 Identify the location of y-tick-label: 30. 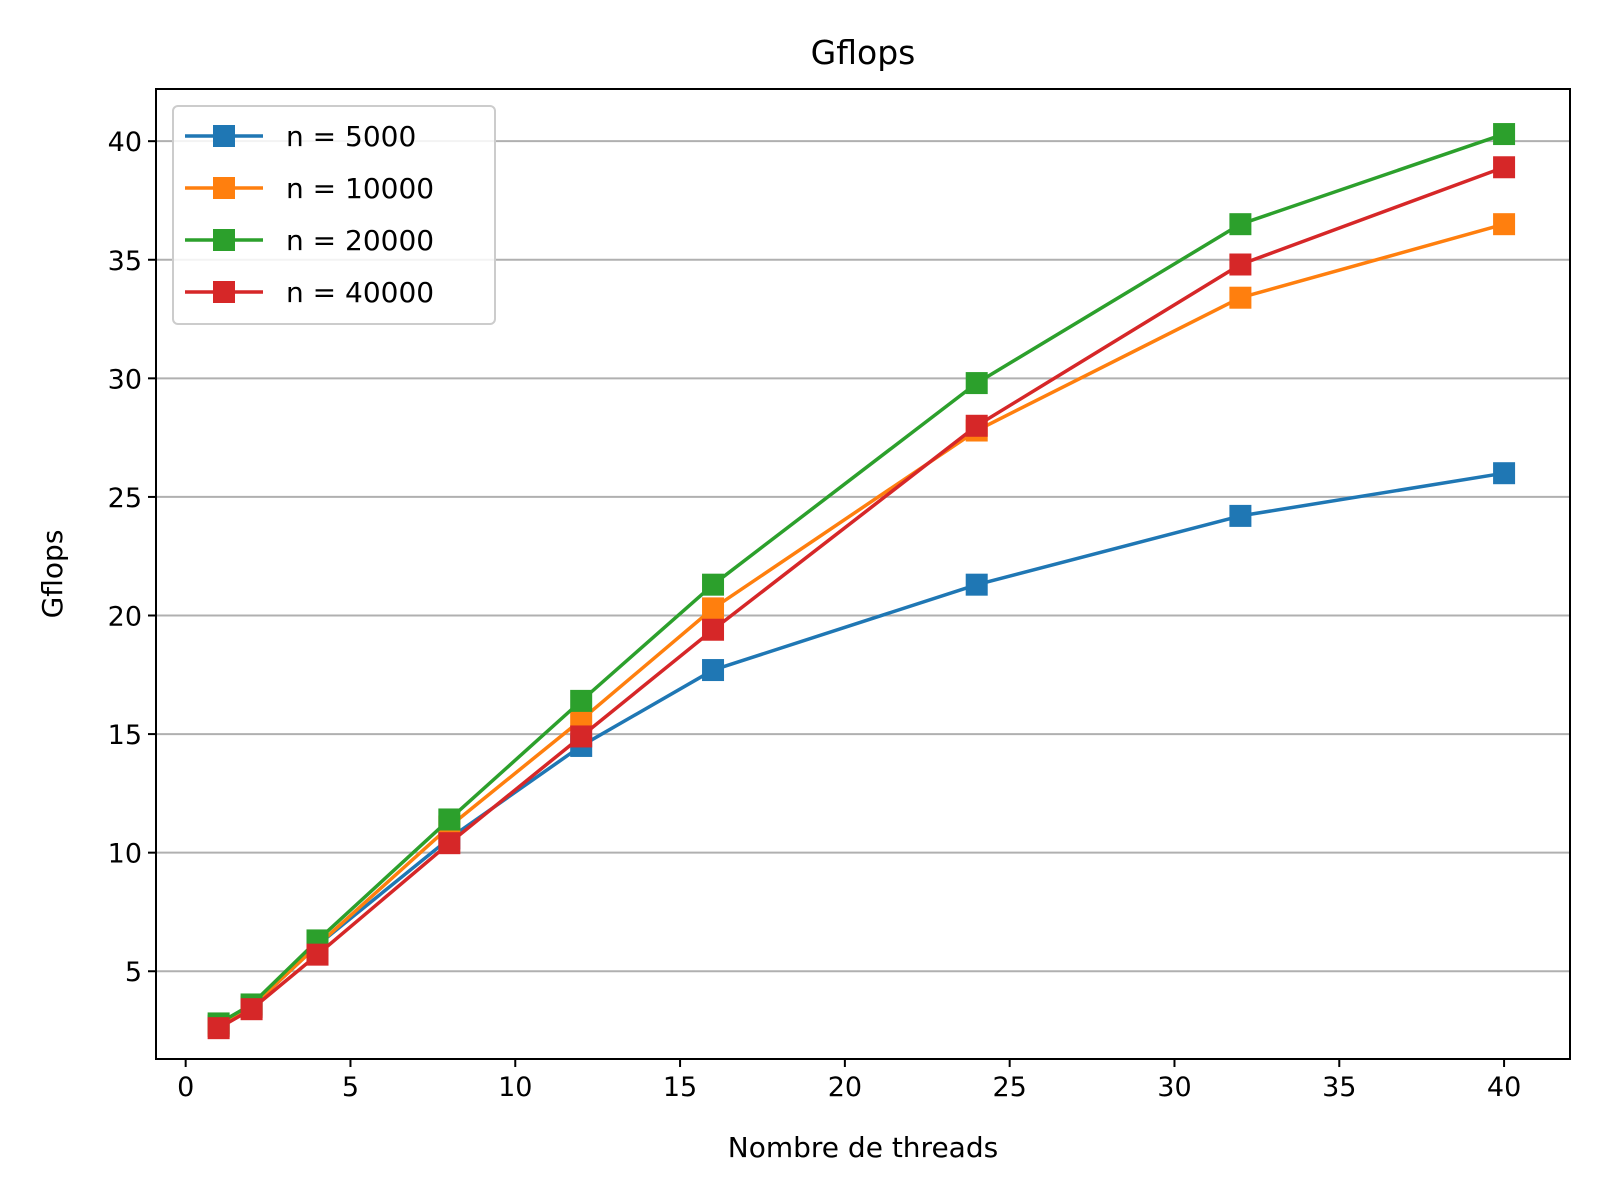
(125, 379).